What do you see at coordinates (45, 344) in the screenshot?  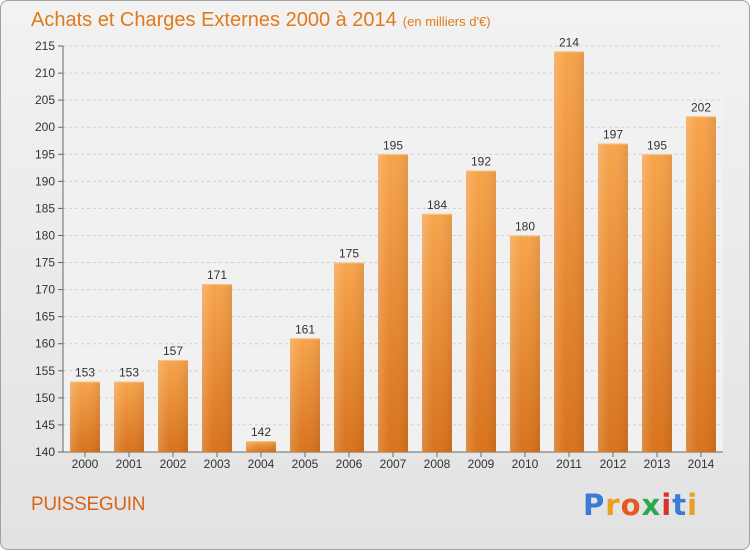 I see `y-tick-label: 160` at bounding box center [45, 344].